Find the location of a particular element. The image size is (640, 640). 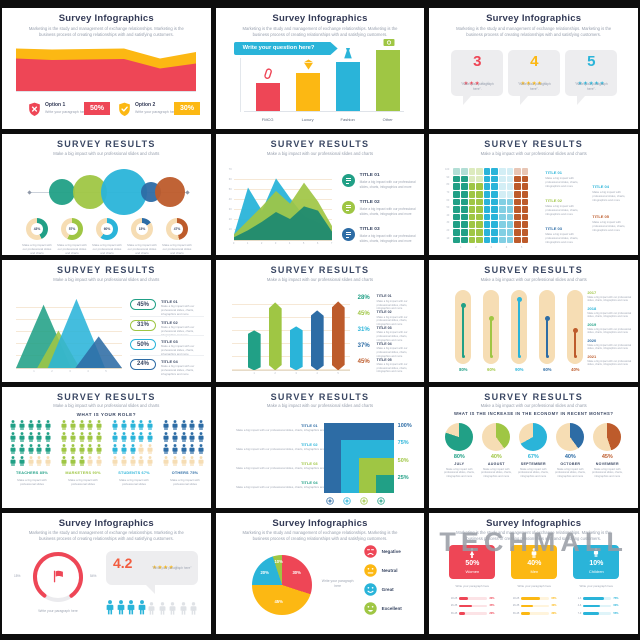

star-row: ★★★★★ is located at coordinates (166, 567).